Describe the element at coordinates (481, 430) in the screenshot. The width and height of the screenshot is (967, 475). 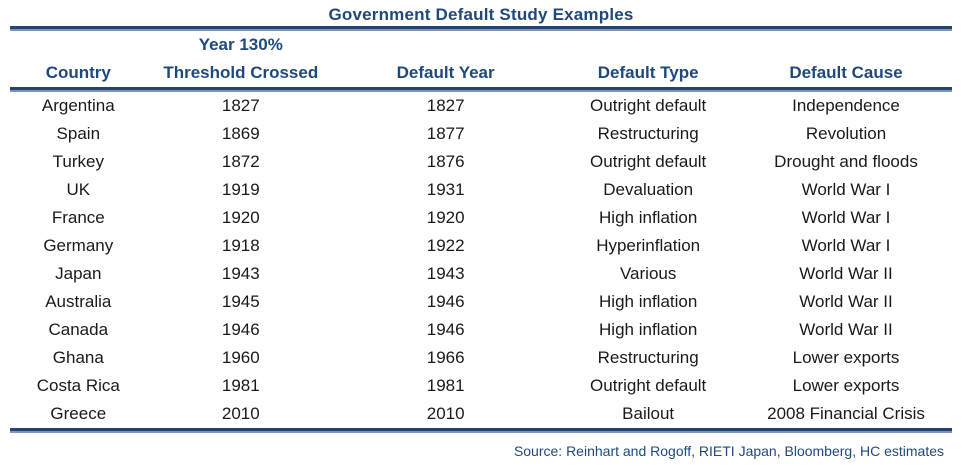
I see `bottom-rule` at that location.